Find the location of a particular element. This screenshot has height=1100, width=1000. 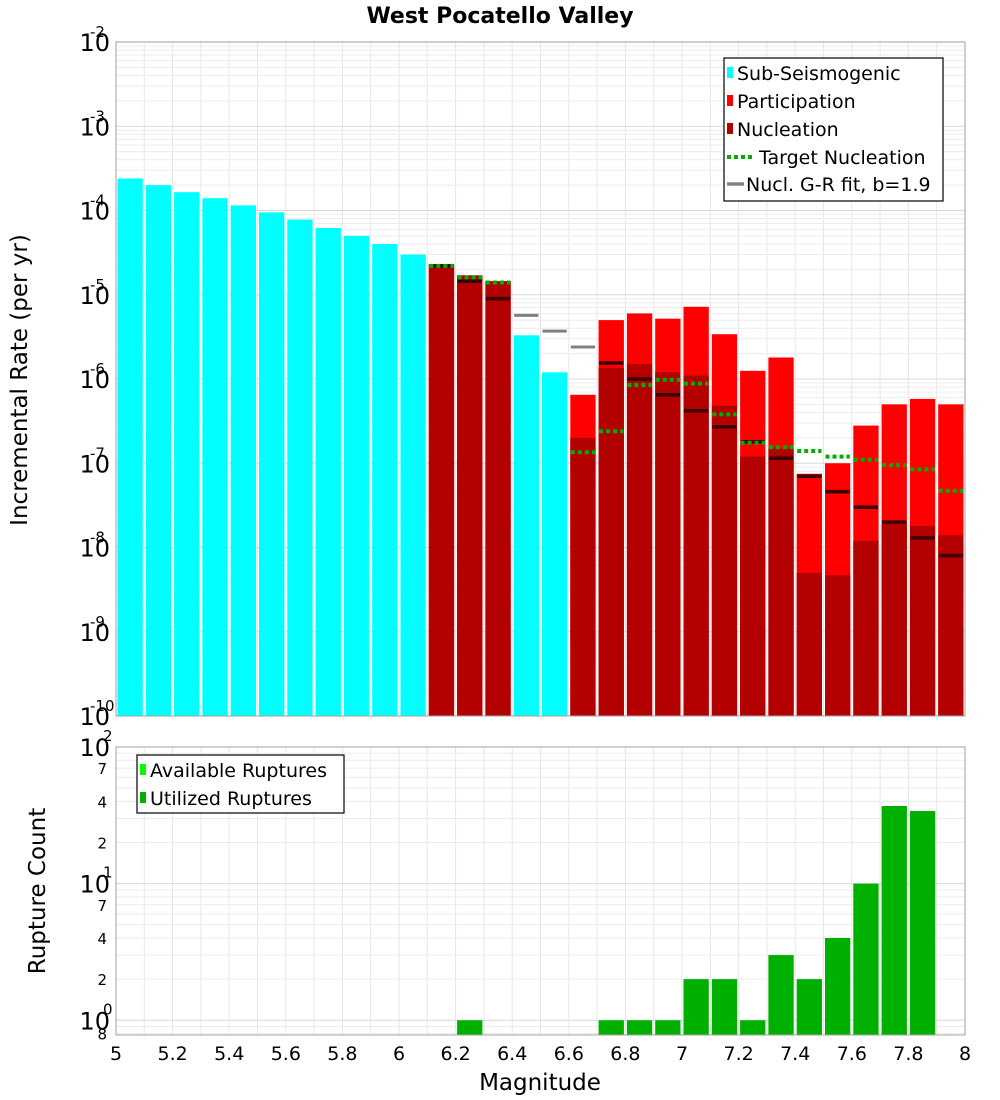

rate-tick-1e10-base: 10 is located at coordinates (94, 717).